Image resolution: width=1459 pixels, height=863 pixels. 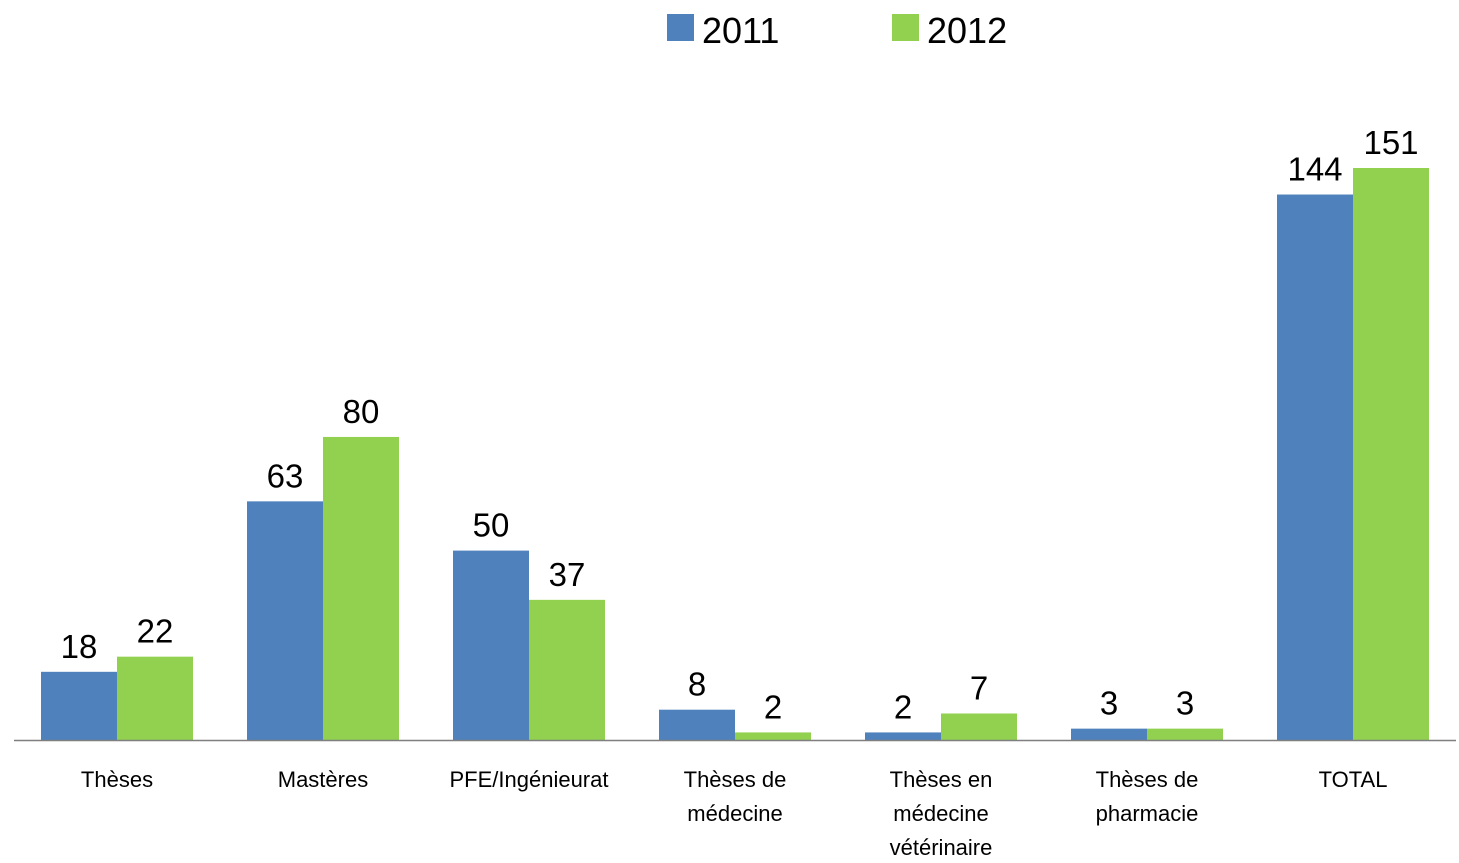 What do you see at coordinates (680, 27) in the screenshot?
I see `legend-swatch-2011` at bounding box center [680, 27].